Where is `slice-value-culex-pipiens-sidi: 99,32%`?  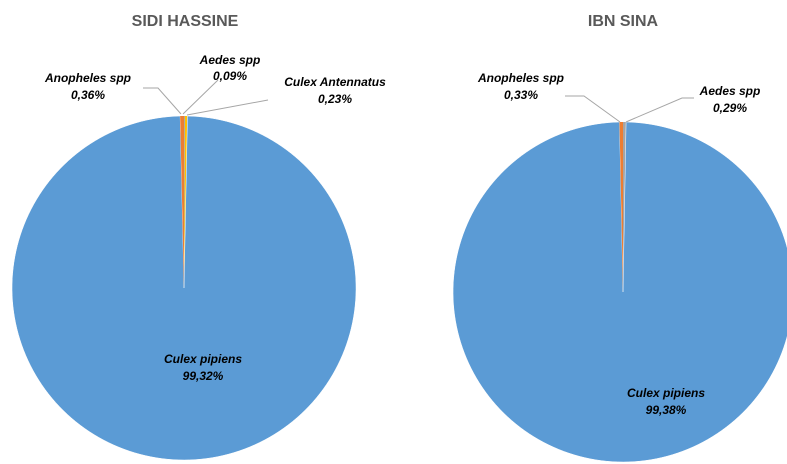
slice-value-culex-pipiens-sidi: 99,32% is located at coordinates (203, 376).